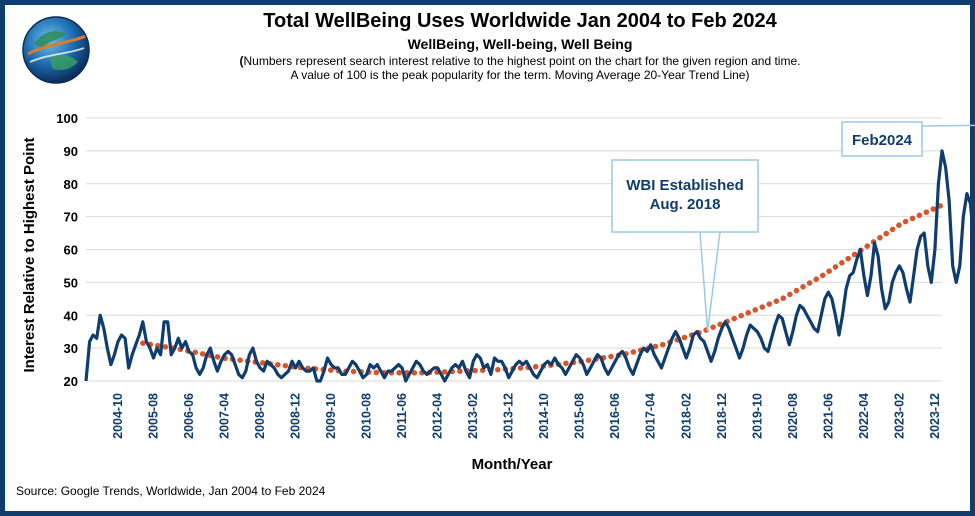 The width and height of the screenshot is (975, 516). I want to click on x-tick-label: 2006-06, so click(189, 416).